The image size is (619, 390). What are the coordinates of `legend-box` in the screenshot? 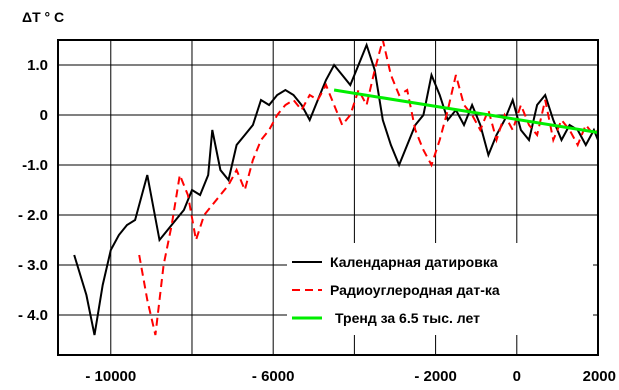 It's located at (440, 289).